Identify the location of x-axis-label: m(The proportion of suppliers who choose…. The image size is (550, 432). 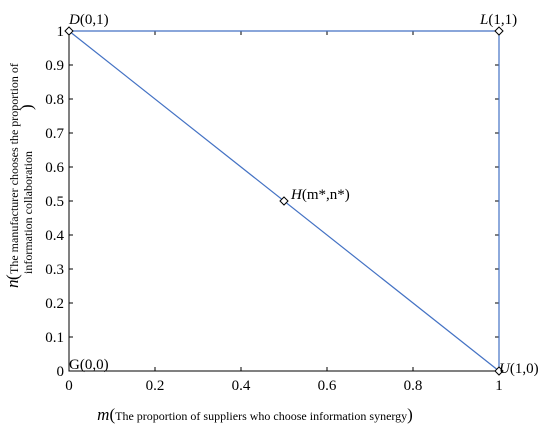
(255, 414).